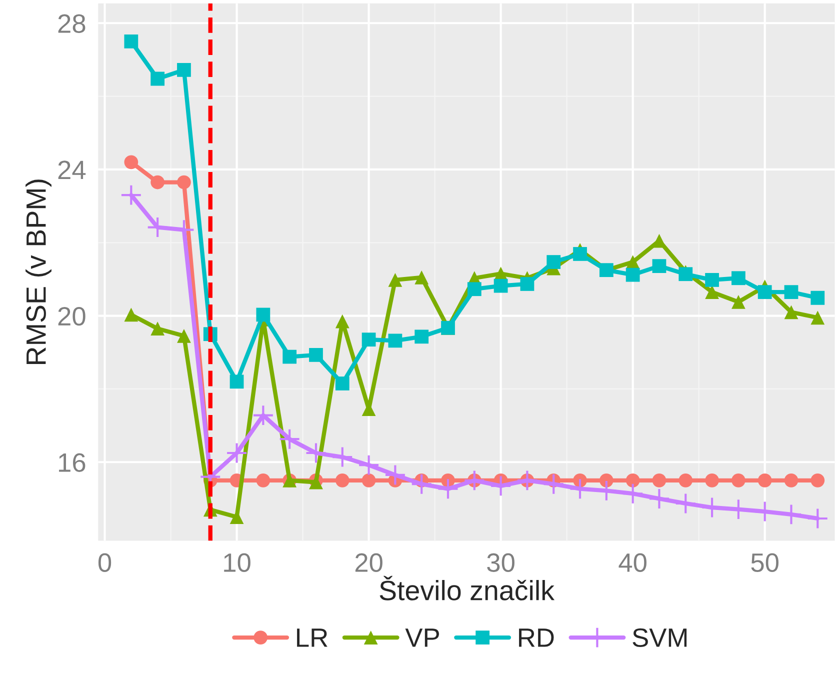  I want to click on y-tick-label: 20, so click(72, 316).